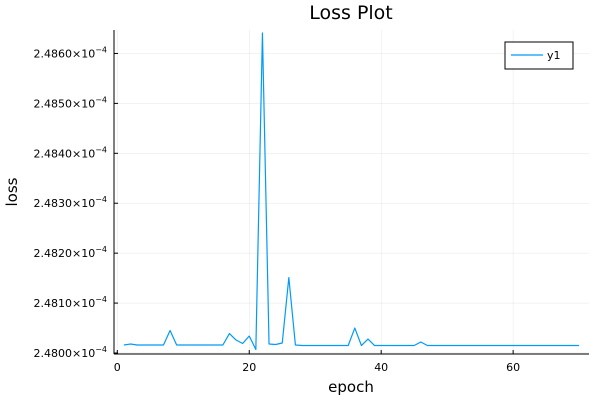 Image resolution: width=600 pixels, height=400 pixels. I want to click on x-axis-label: epoch, so click(351, 387).